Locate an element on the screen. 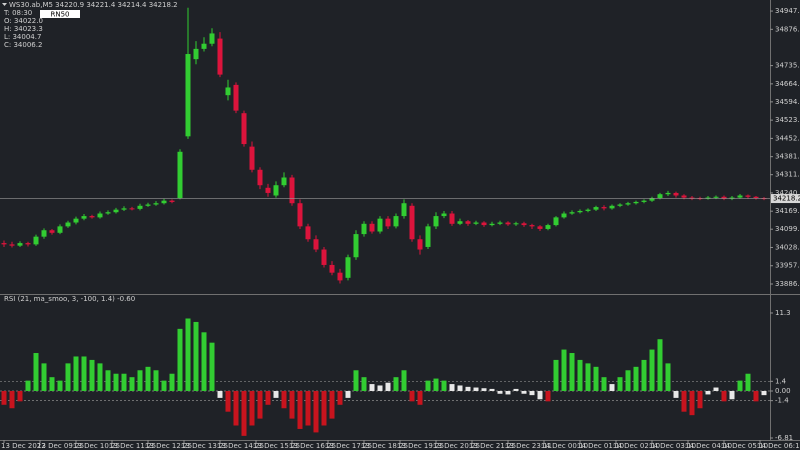 The image size is (800, 450). y-tick-label: 33957.0 is located at coordinates (787, 266).